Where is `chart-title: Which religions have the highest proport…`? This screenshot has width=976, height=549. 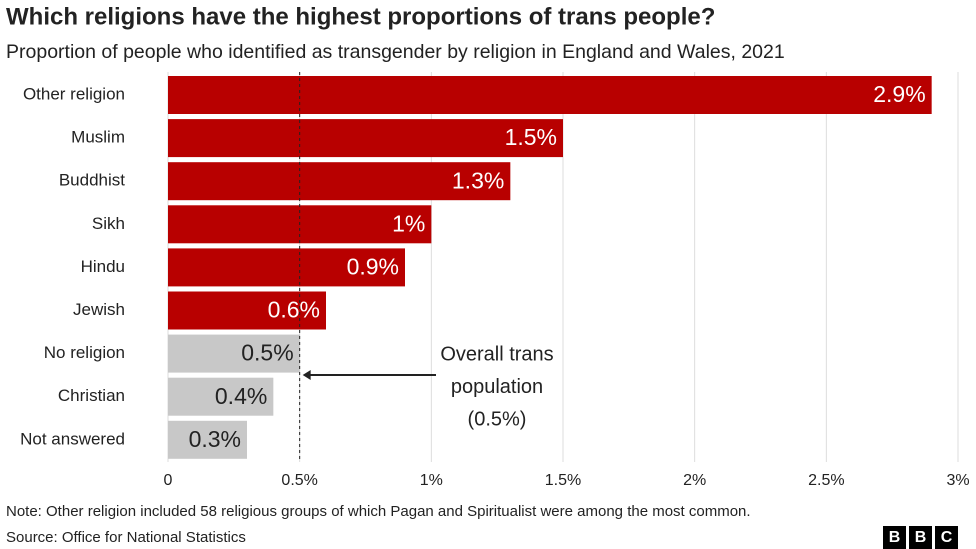 chart-title: Which religions have the highest proport… is located at coordinates (360, 16).